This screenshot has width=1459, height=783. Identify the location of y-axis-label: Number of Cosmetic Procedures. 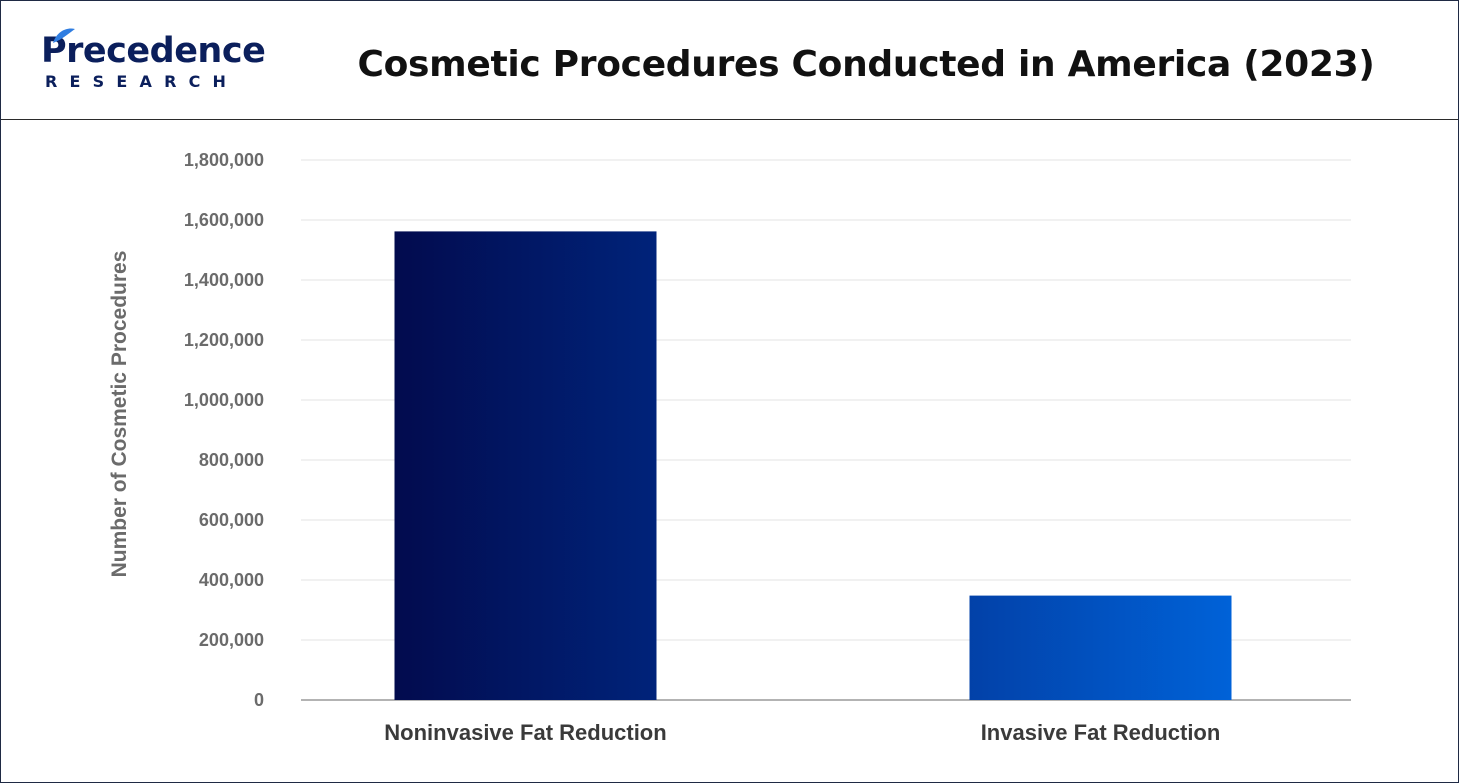
(119, 414).